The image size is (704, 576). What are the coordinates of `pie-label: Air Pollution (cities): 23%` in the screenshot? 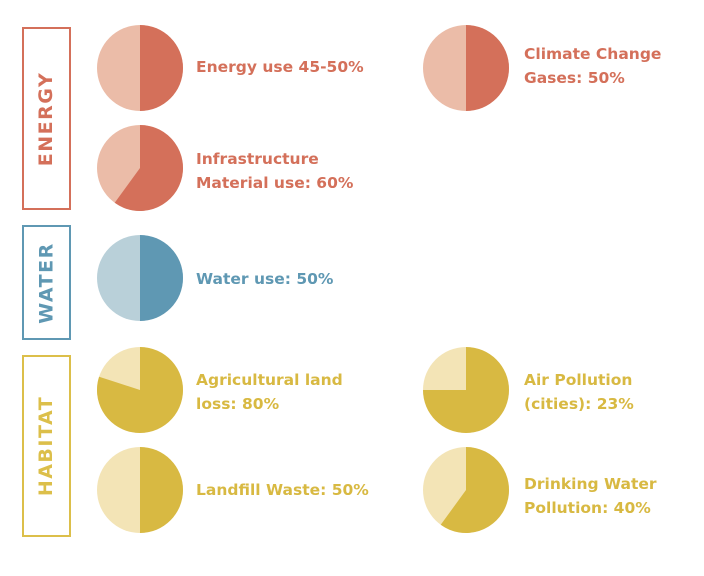 It's located at (579, 392).